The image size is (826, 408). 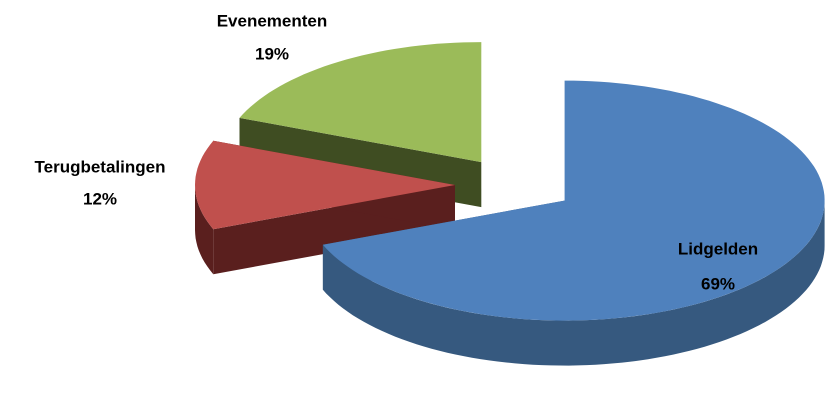 I want to click on slice-label: Terugbetalingen, so click(x=100, y=166).